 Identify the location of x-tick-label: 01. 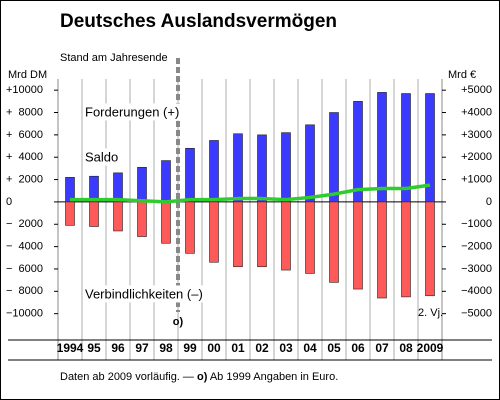
(238, 348).